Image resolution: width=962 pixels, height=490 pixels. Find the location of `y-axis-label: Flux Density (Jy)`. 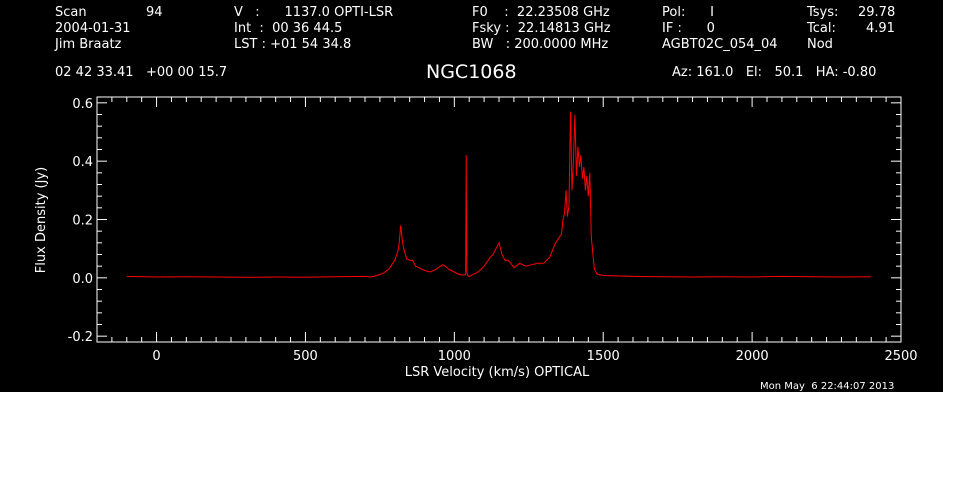

y-axis-label: Flux Density (Jy) is located at coordinates (41, 220).